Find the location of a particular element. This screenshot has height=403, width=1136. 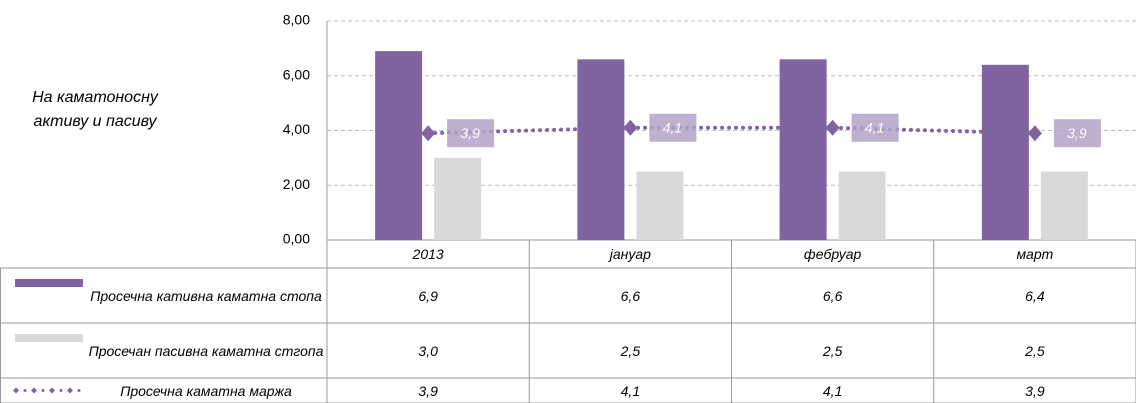

x-tick-label: јануар is located at coordinates (630, 254).